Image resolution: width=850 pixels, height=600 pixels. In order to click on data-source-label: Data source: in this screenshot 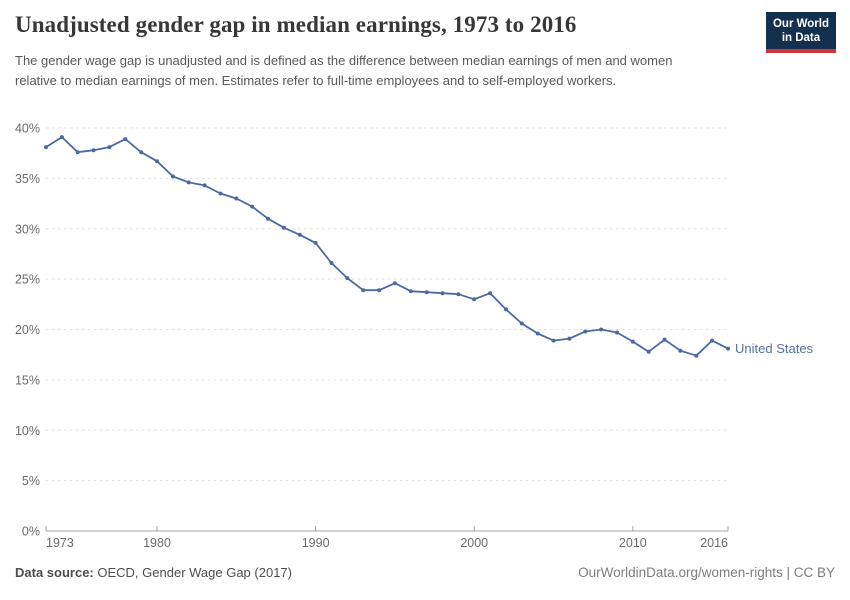, I will do `click(54, 572)`.